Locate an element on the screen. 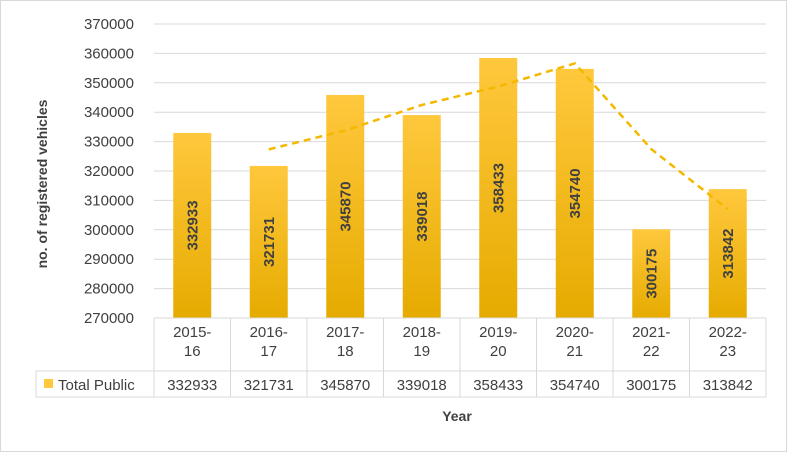  data-label: 300175 is located at coordinates (651, 274).